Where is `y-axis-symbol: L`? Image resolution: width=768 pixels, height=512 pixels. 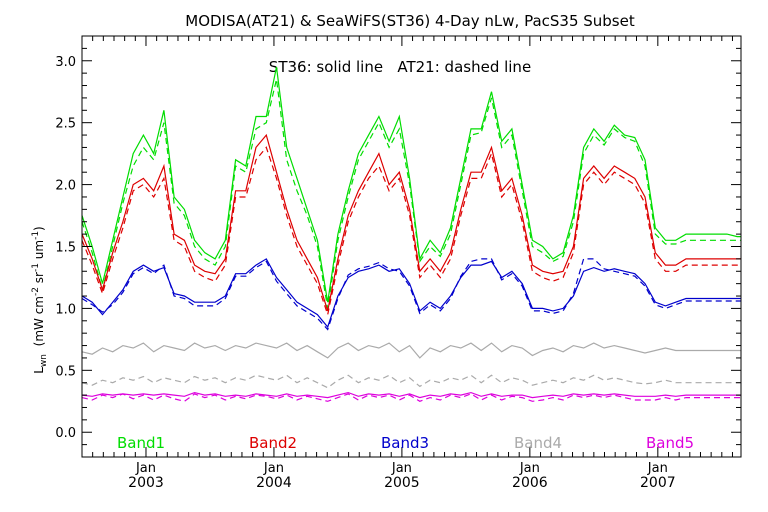 y-axis-symbol: L is located at coordinates (39, 370).